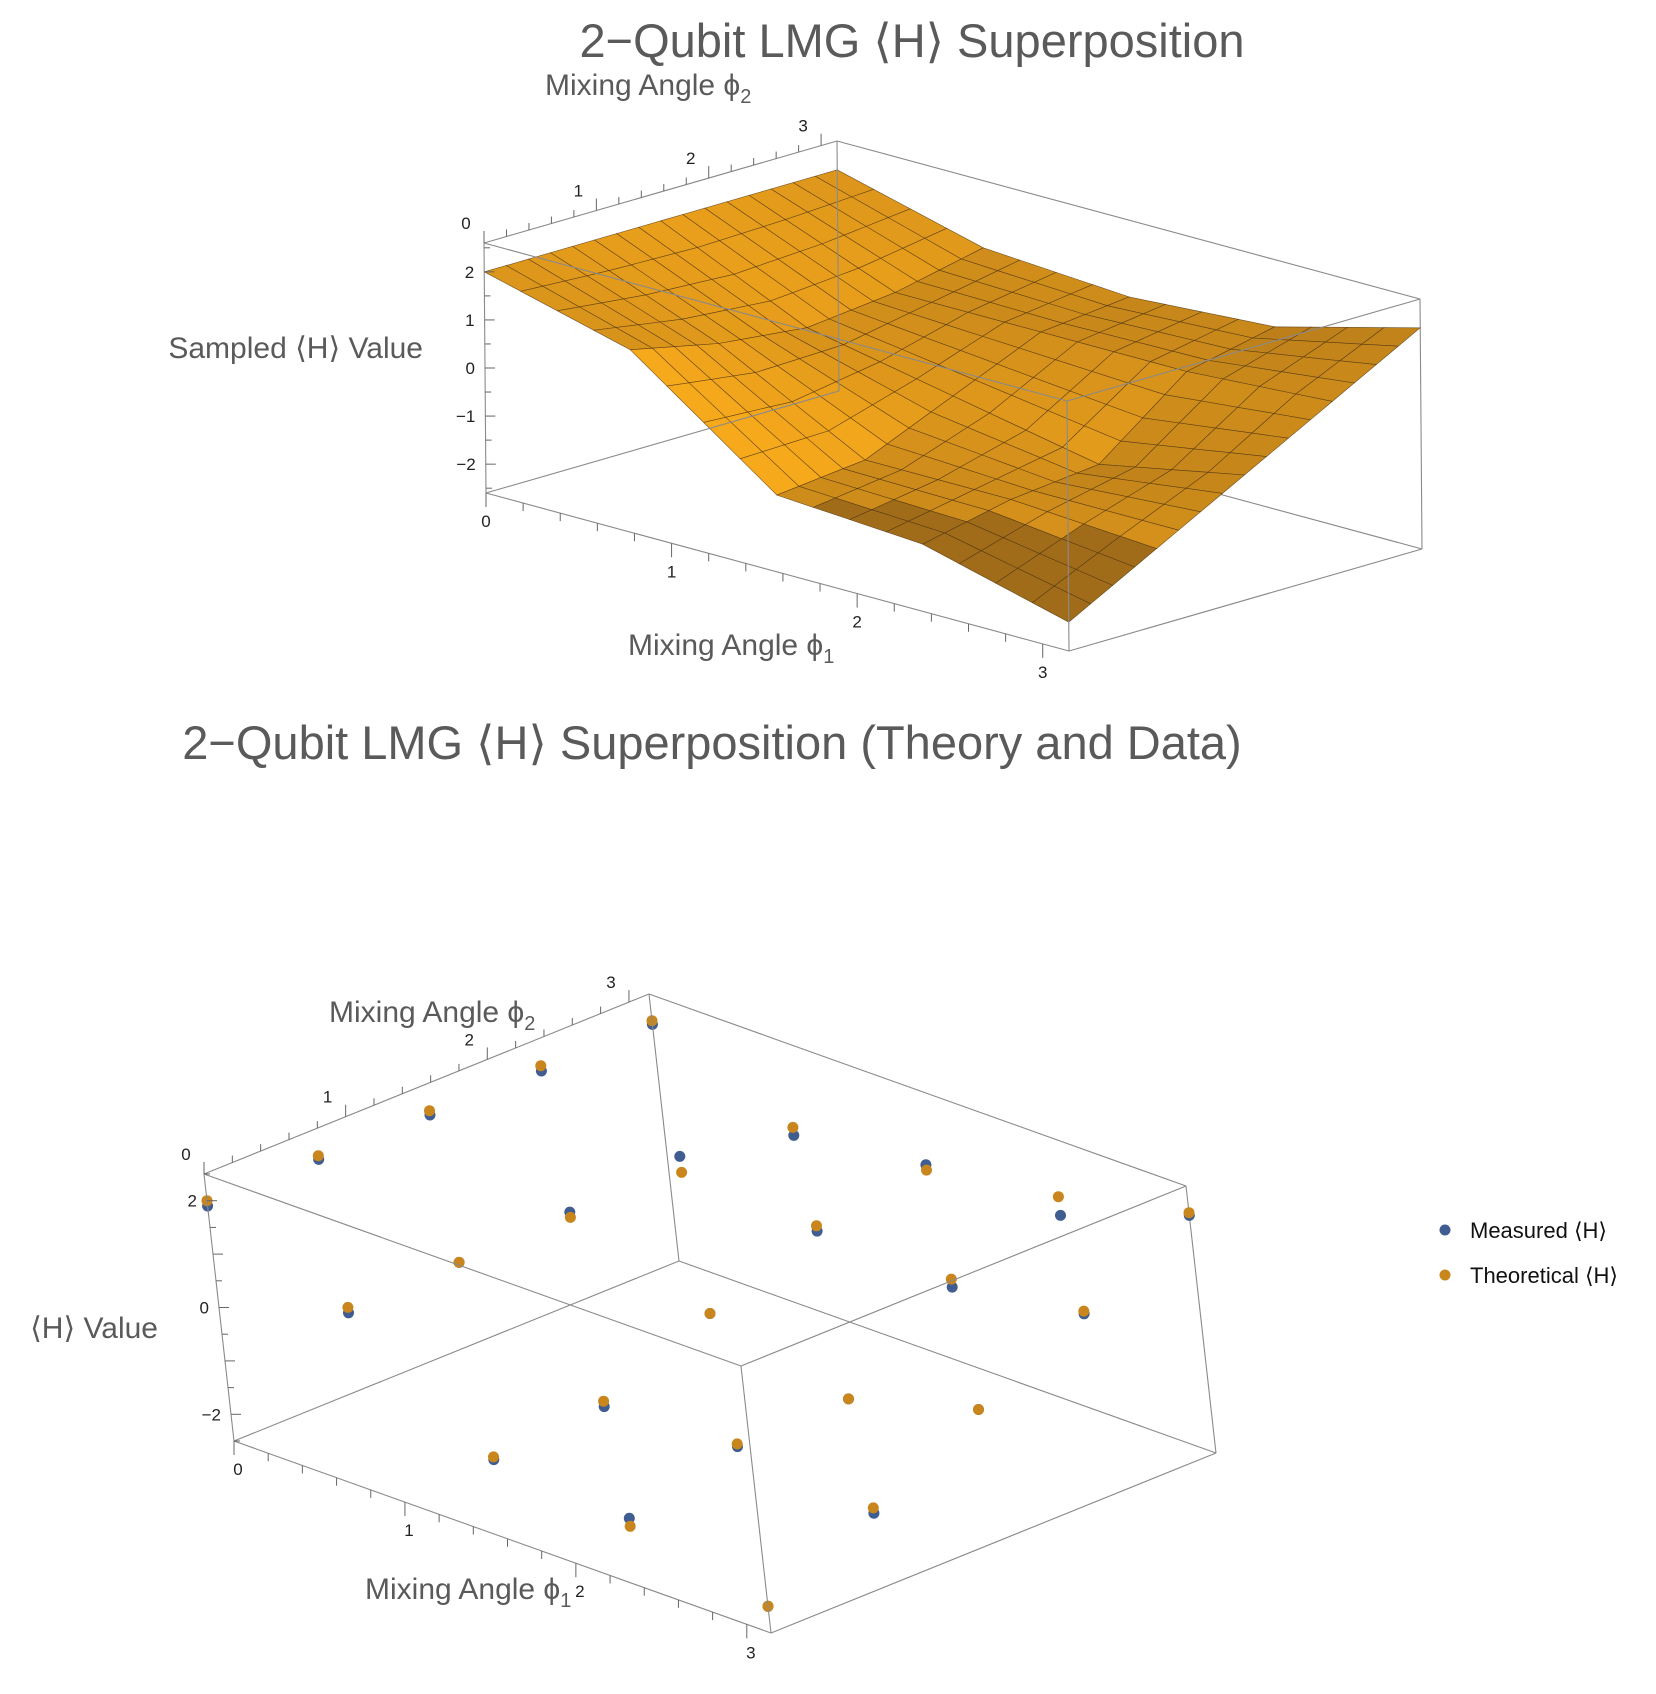 The width and height of the screenshot is (1656, 1694). Describe the element at coordinates (690, 158) in the screenshot. I see `chart1-y-tick: 2` at that location.